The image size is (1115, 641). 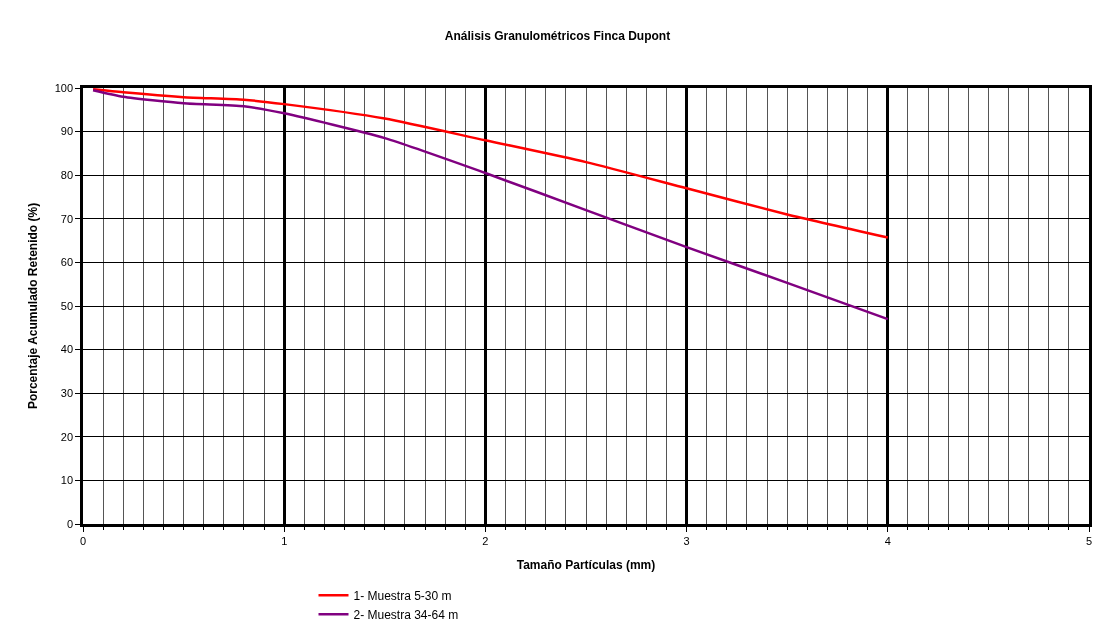 What do you see at coordinates (1089, 540) in the screenshot?
I see `x-tick-label: 5` at bounding box center [1089, 540].